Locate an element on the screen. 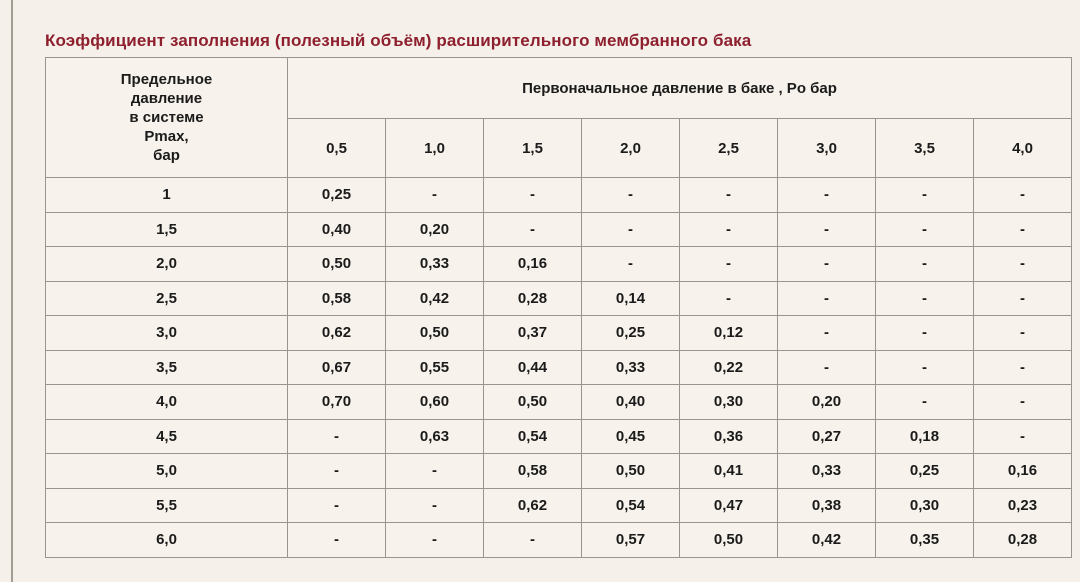 This screenshot has height=582, width=1080. coefficient-cell: 0,27 is located at coordinates (826, 436).